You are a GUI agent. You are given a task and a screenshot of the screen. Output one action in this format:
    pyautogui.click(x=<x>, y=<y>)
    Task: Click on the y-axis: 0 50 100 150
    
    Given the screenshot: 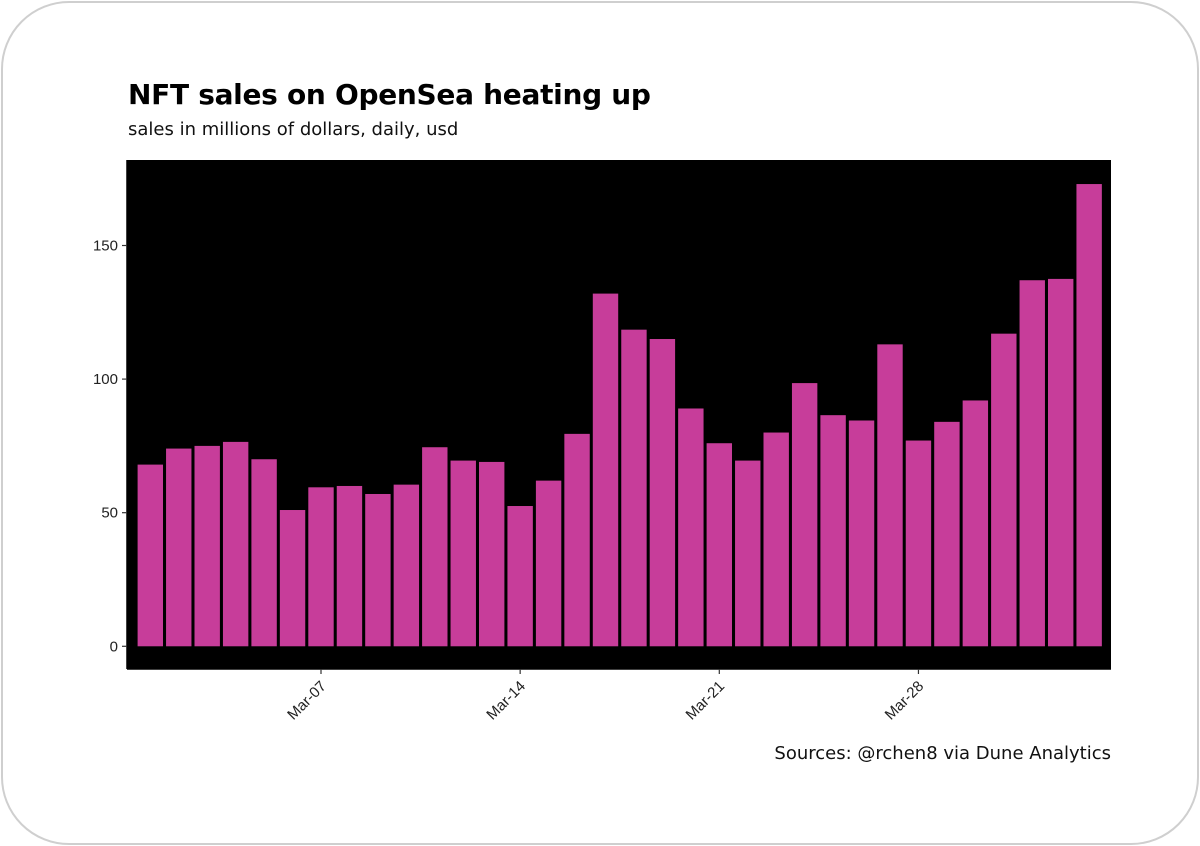 What is the action you would take?
    pyautogui.click(x=110, y=414)
    